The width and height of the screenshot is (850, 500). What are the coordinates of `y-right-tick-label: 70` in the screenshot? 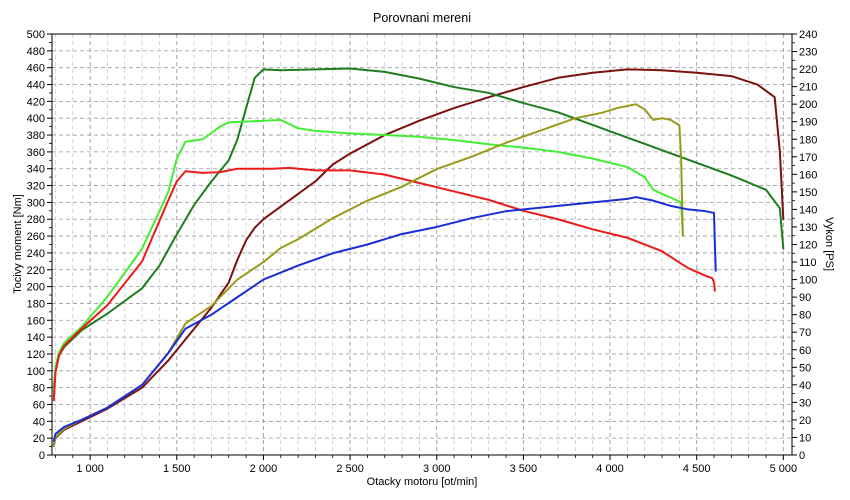 It's located at (805, 333).